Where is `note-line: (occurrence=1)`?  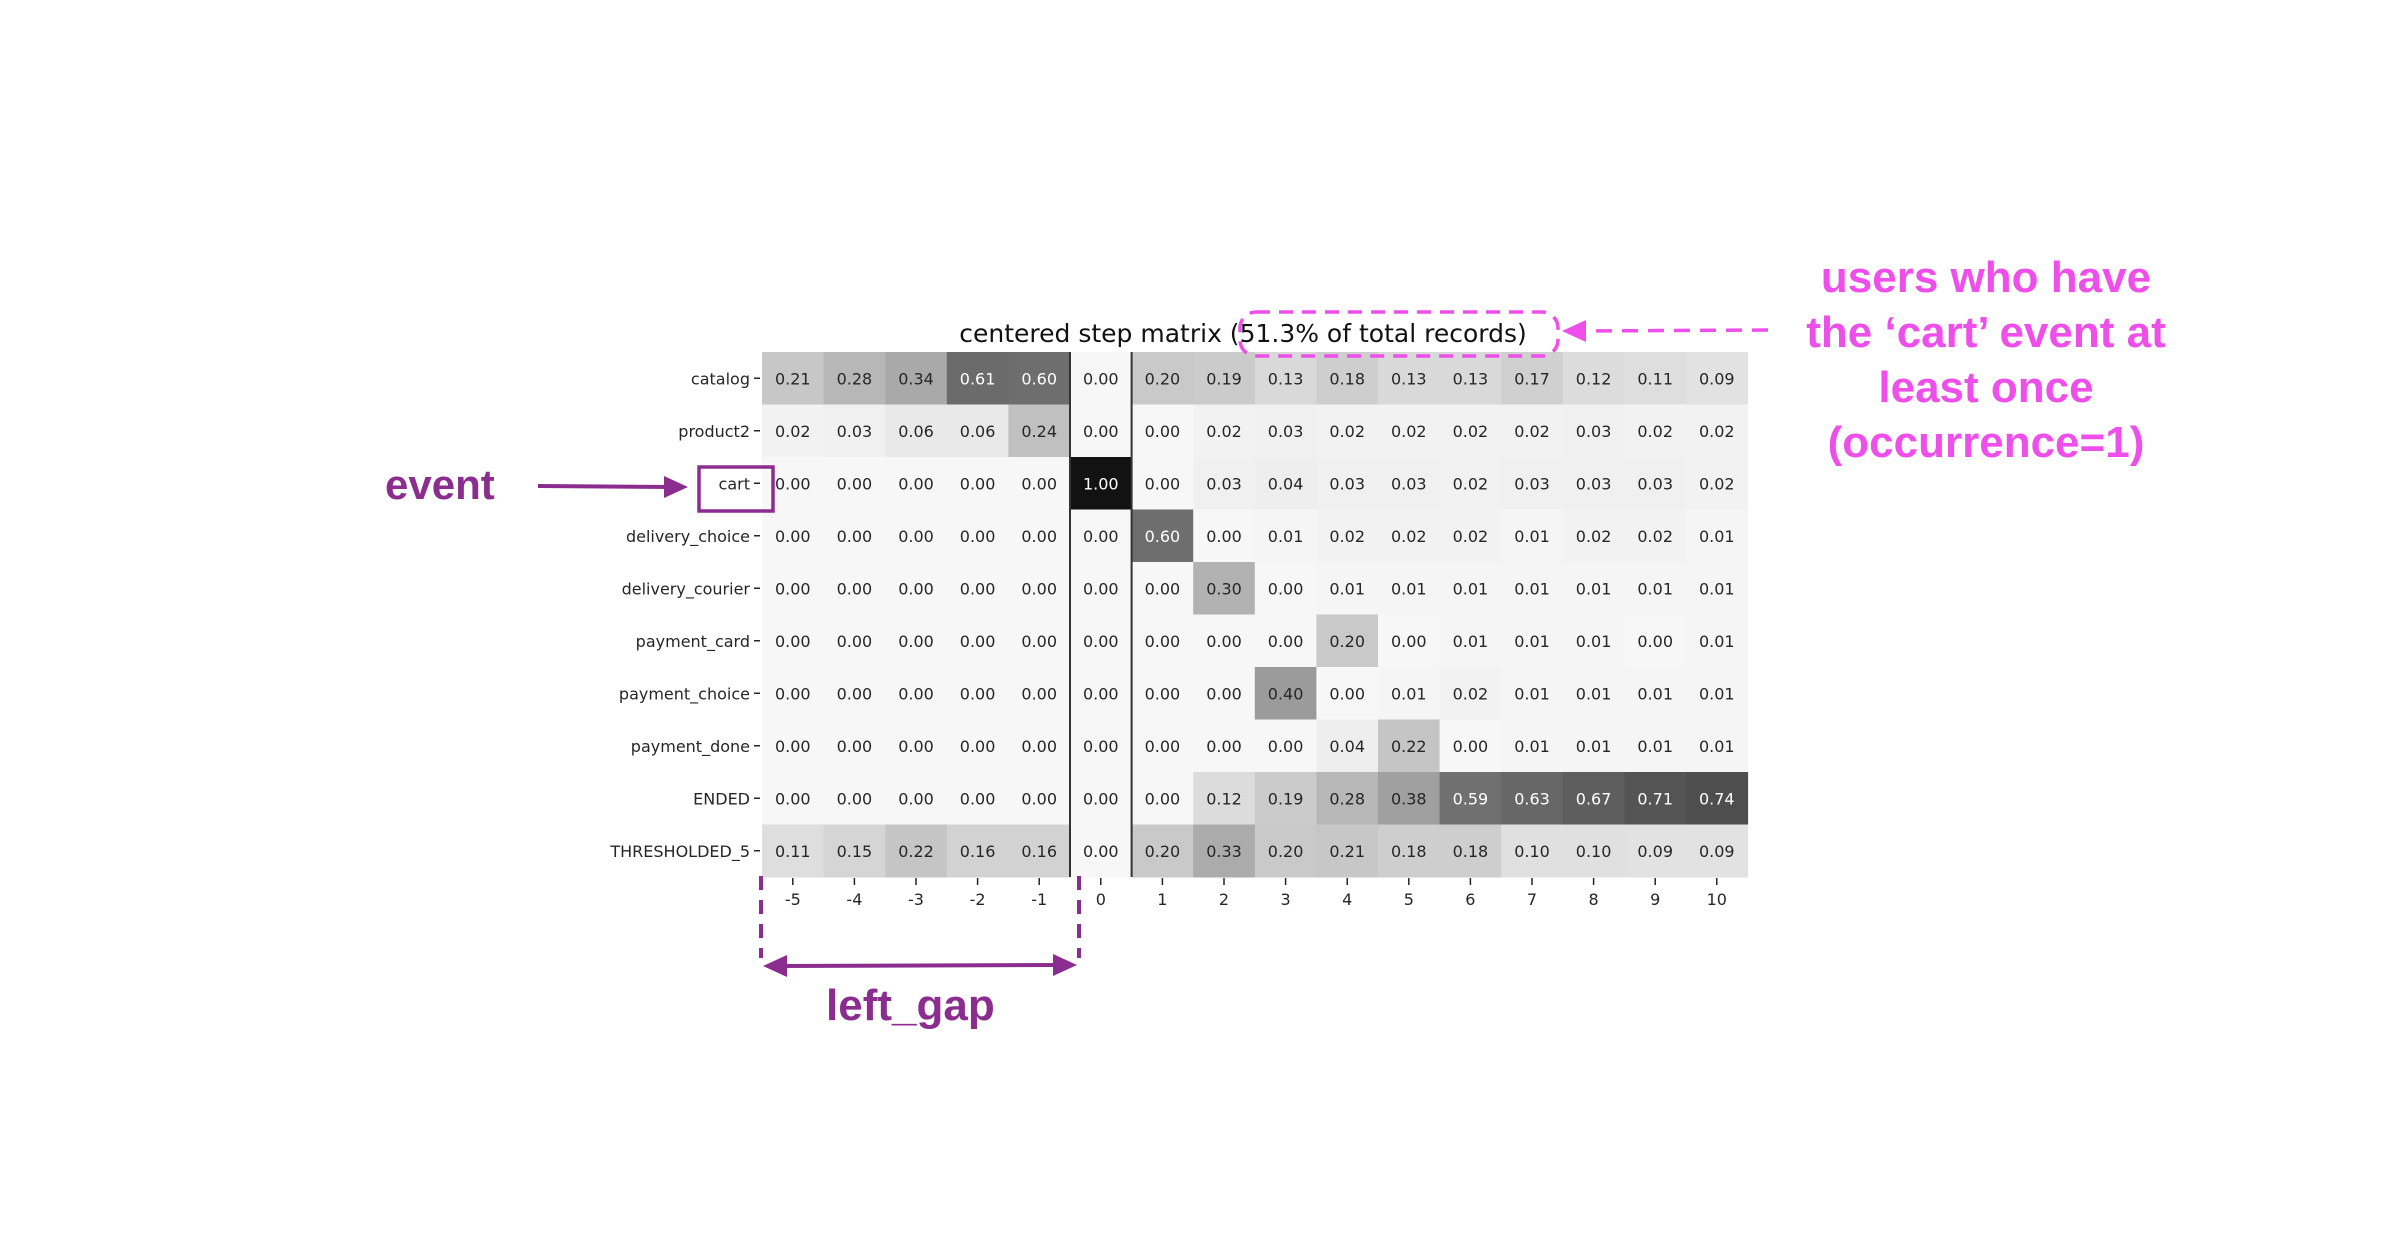 note-line: (occurrence=1) is located at coordinates (1986, 442).